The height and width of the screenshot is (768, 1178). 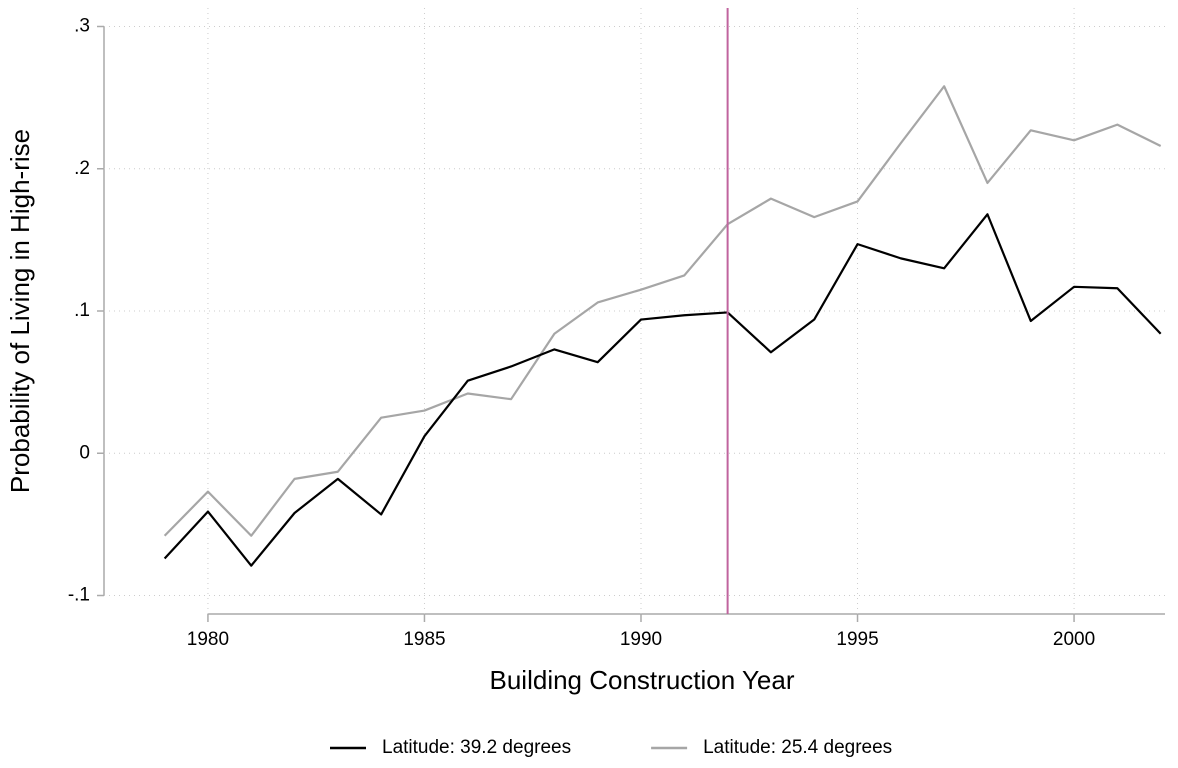 What do you see at coordinates (1074, 639) in the screenshot?
I see `x-tick-label: 2000` at bounding box center [1074, 639].